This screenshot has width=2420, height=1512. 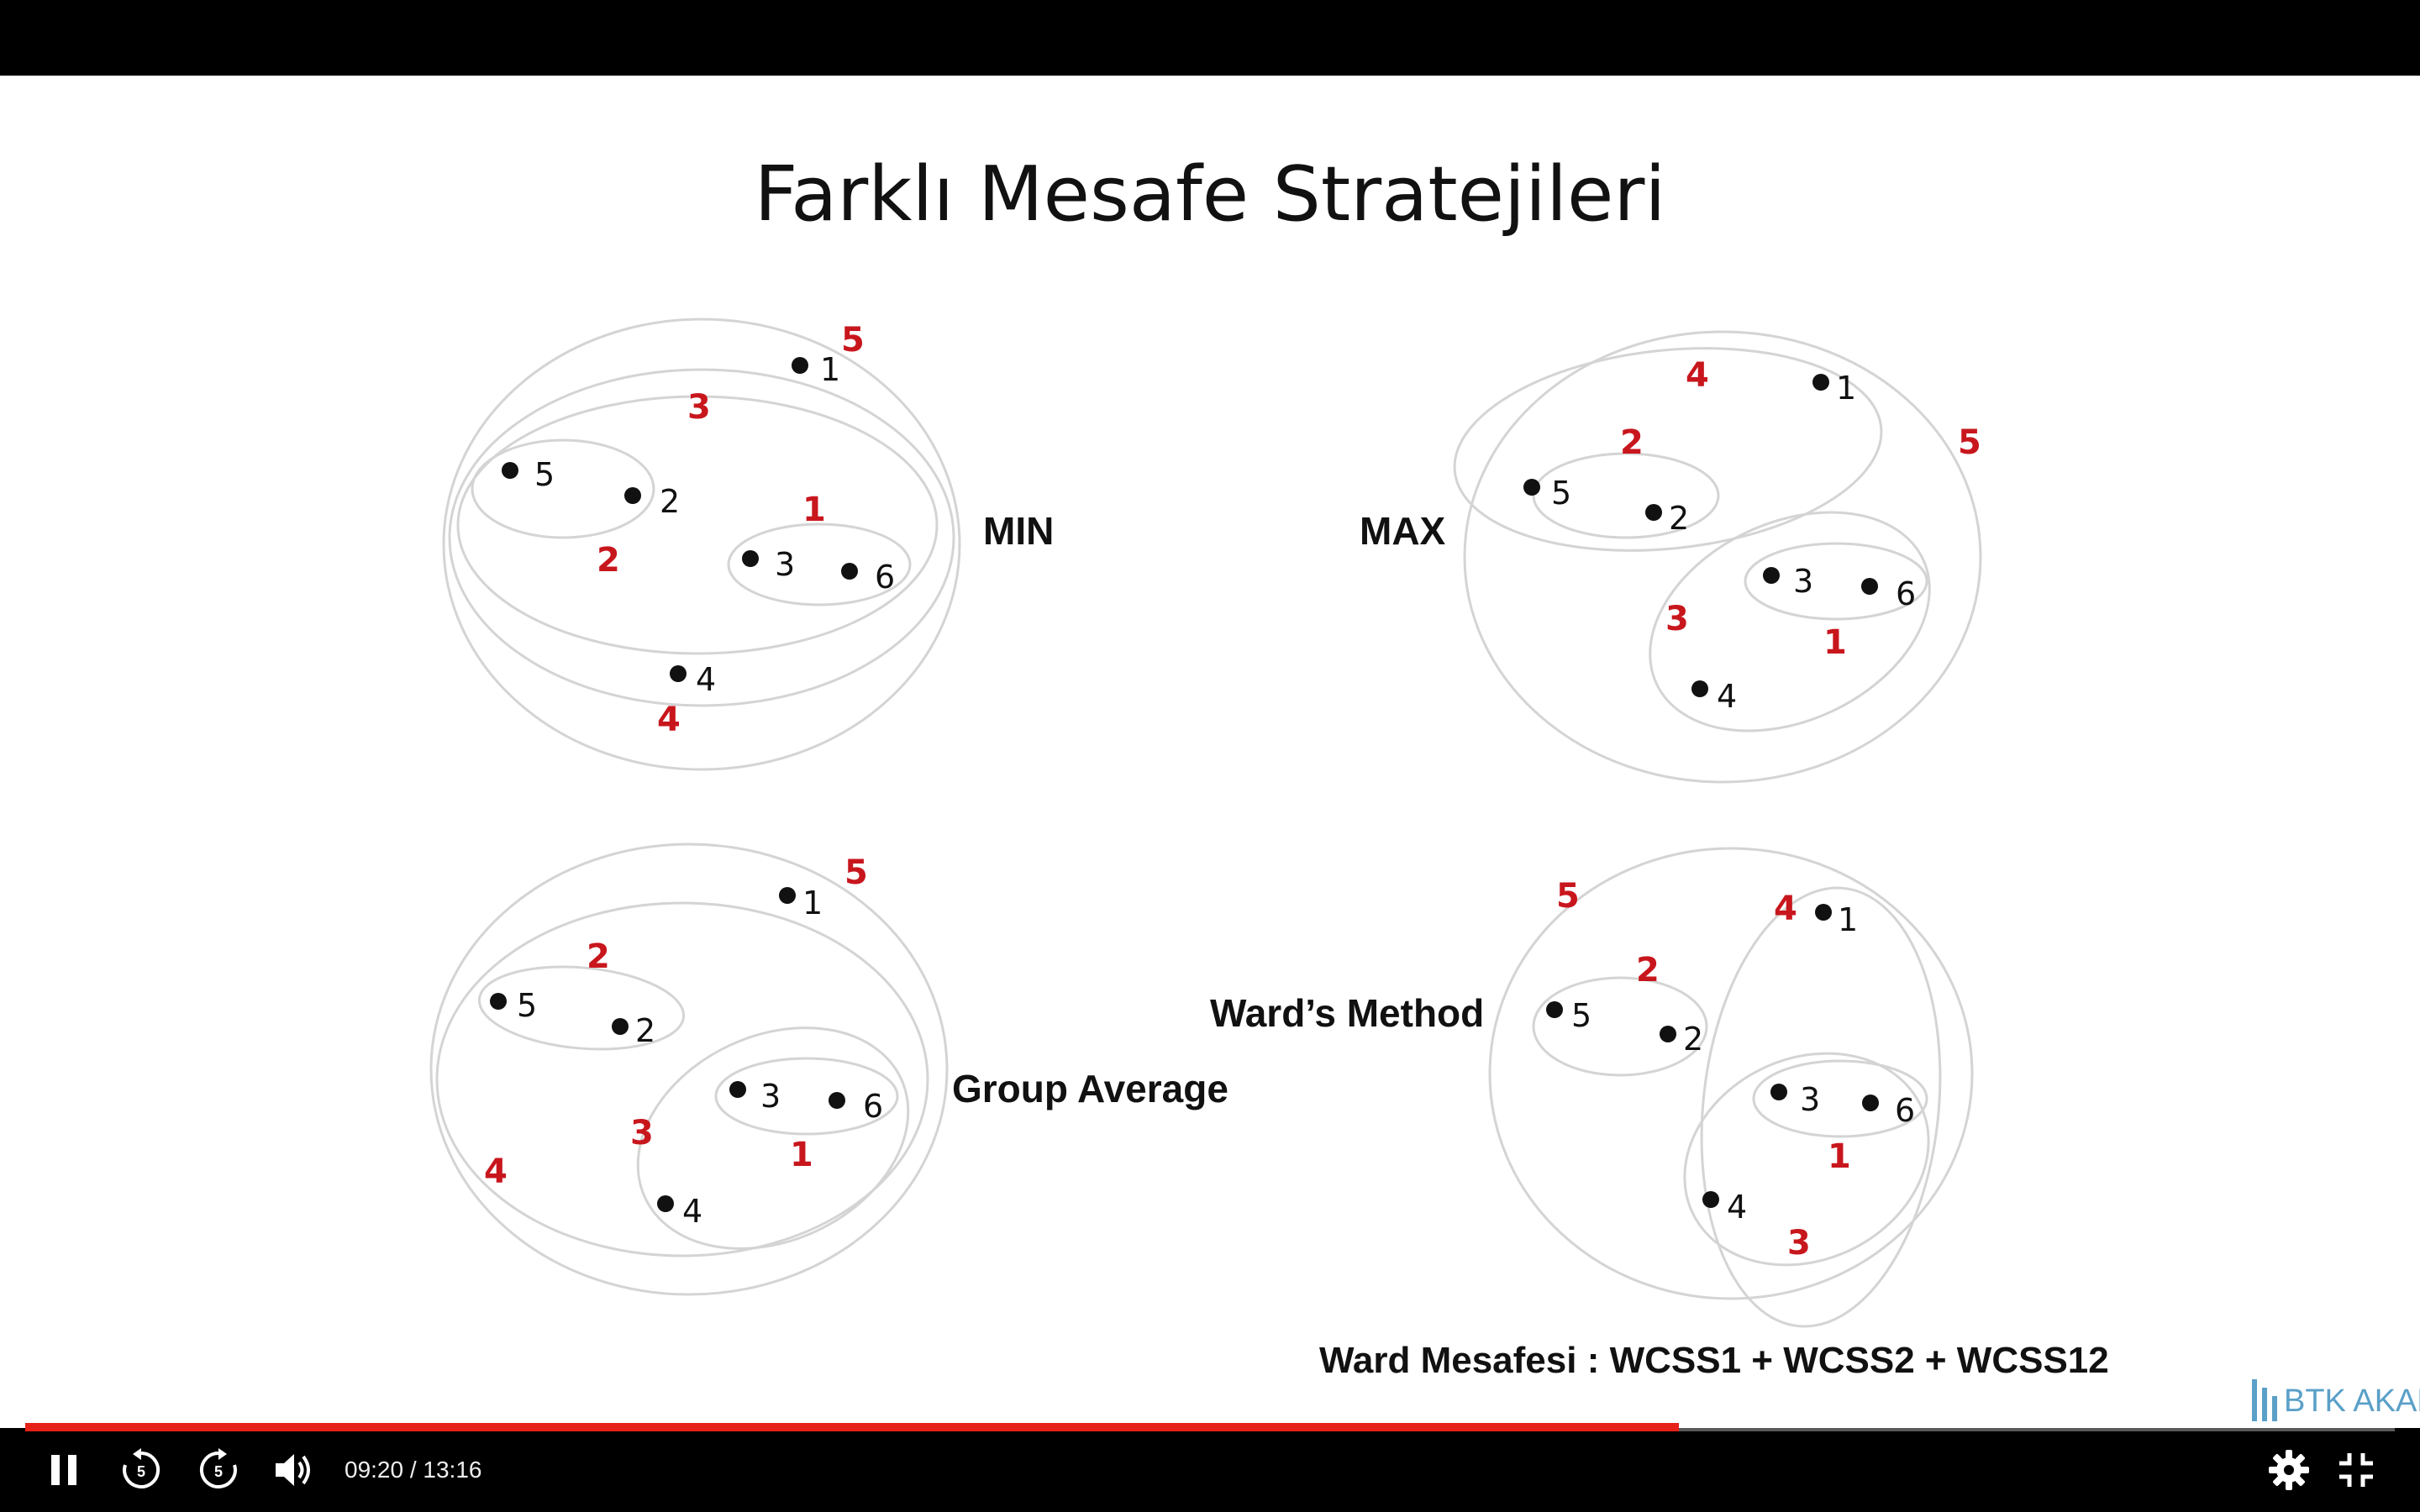 I want to click on min-diagram: 1 5 2 3 6 4 5 3 1 2 4, so click(x=702, y=544).